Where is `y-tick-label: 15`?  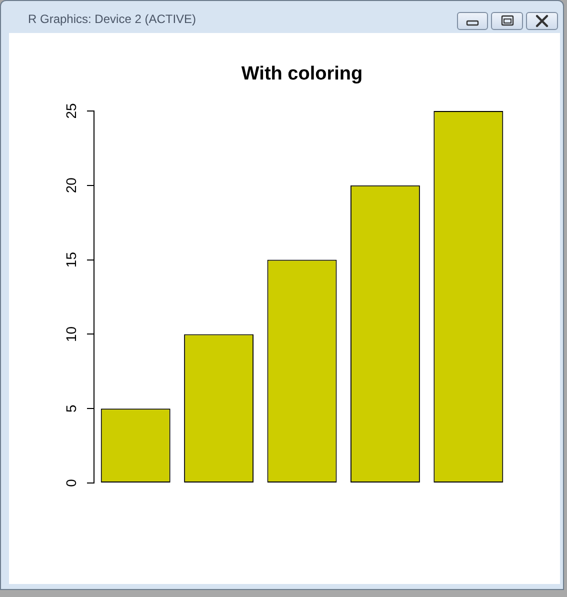
y-tick-label: 15 is located at coordinates (71, 260).